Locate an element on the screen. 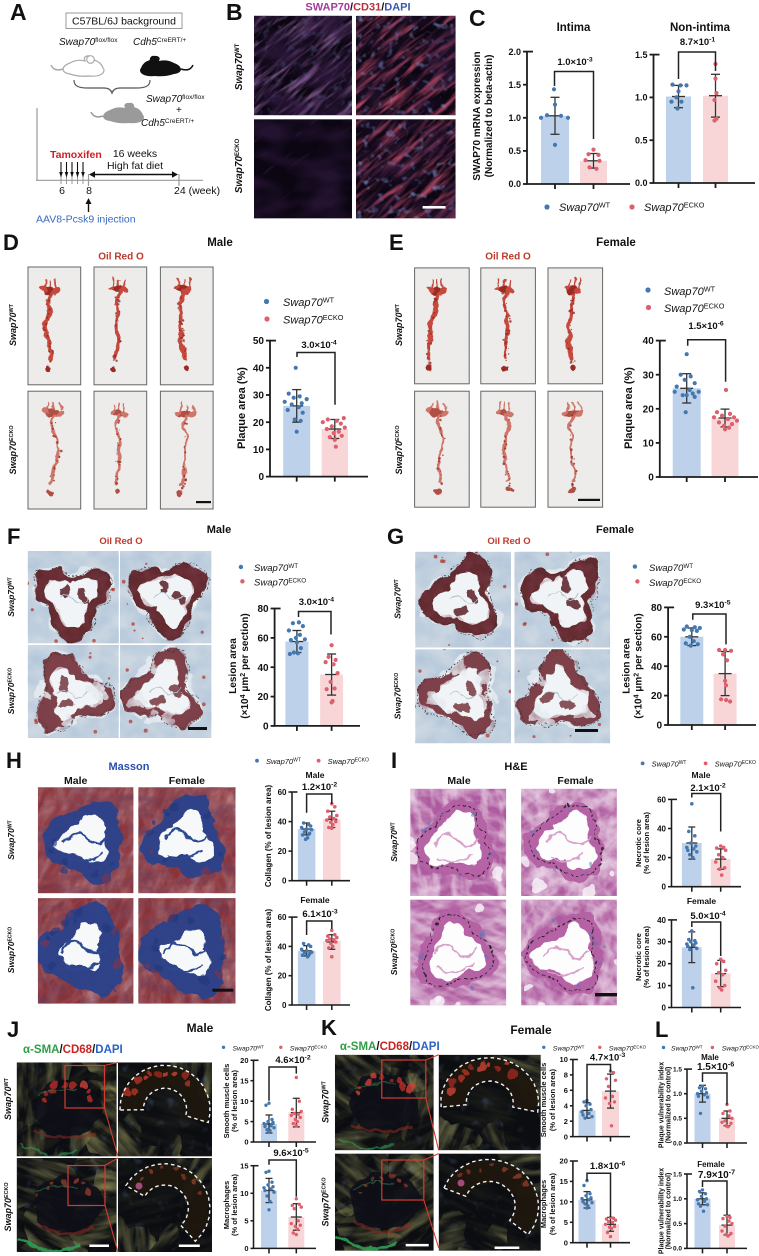 The image size is (759, 1256). svg-text: Tamoxifen is located at coordinates (76, 155).